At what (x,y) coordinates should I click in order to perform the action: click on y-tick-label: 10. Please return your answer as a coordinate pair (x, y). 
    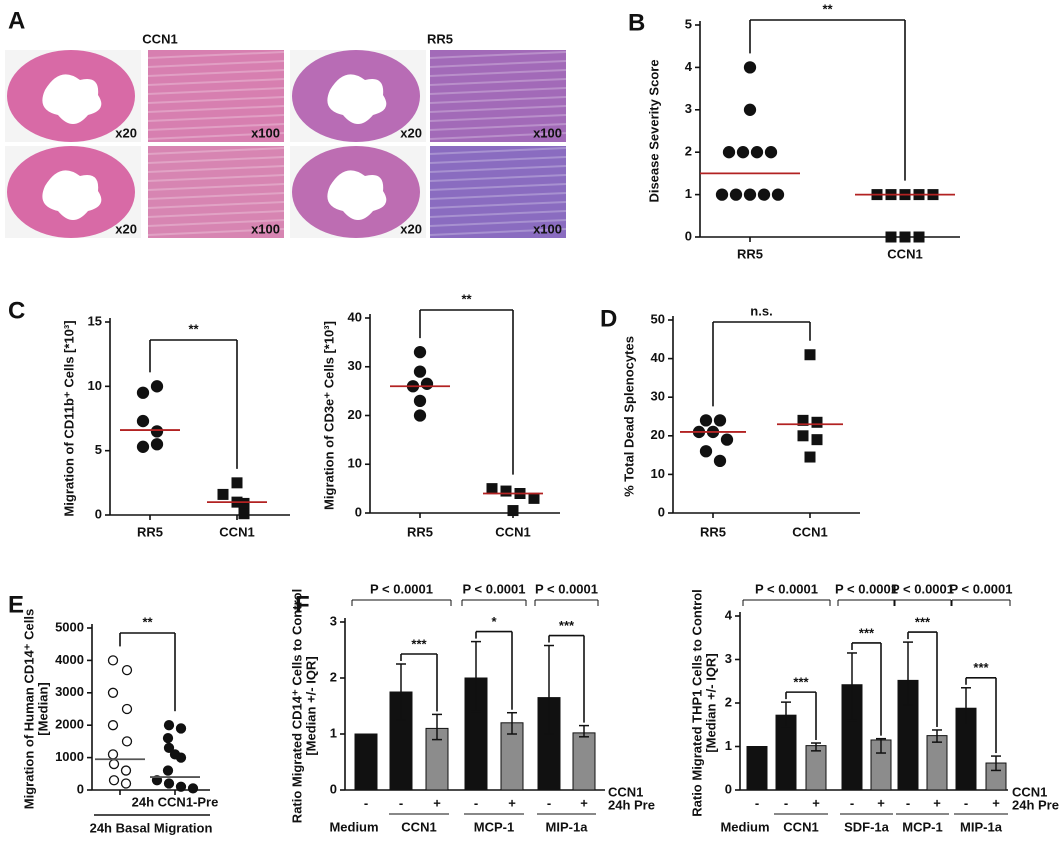
    Looking at the image, I should click on (355, 463).